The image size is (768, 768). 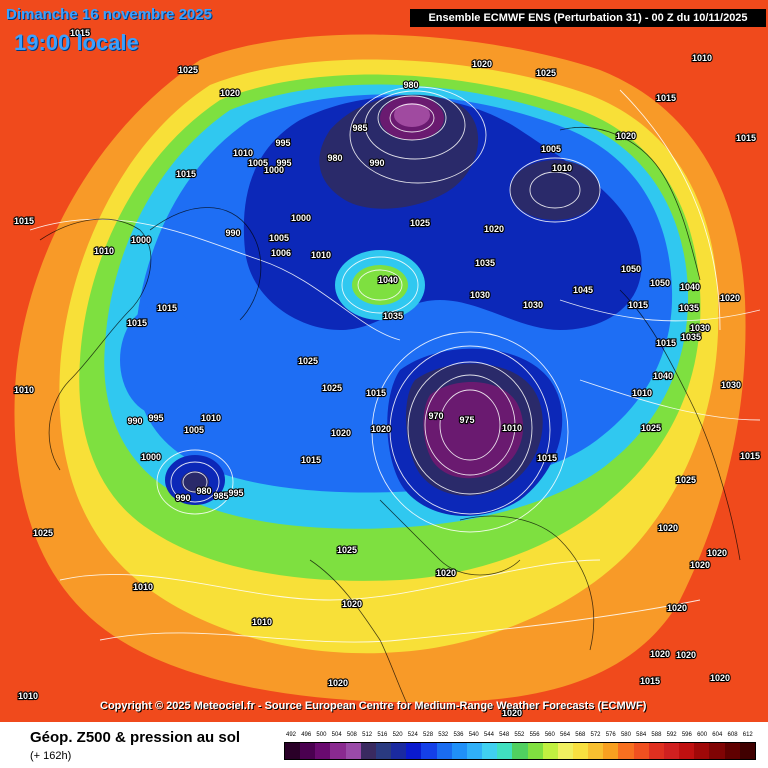 I want to click on pressure-label: 1045, so click(x=583, y=290).